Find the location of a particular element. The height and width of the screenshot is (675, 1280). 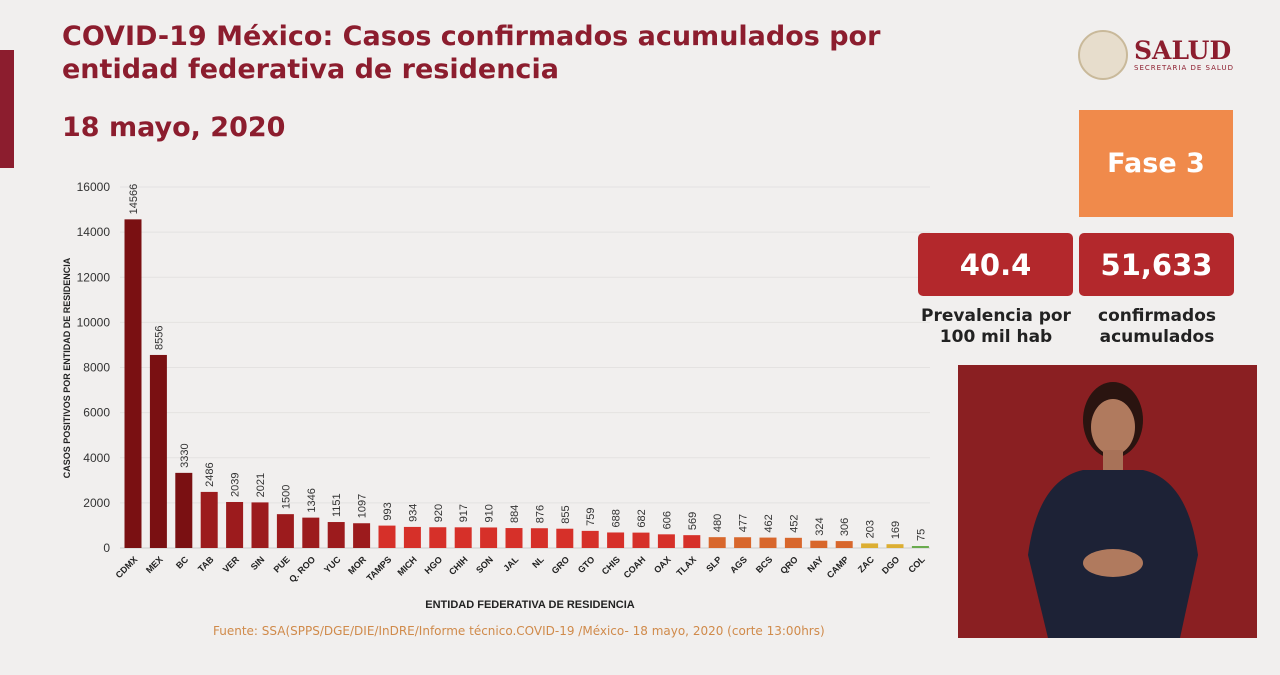

x-tick-label: SLP is located at coordinates (713, 563).